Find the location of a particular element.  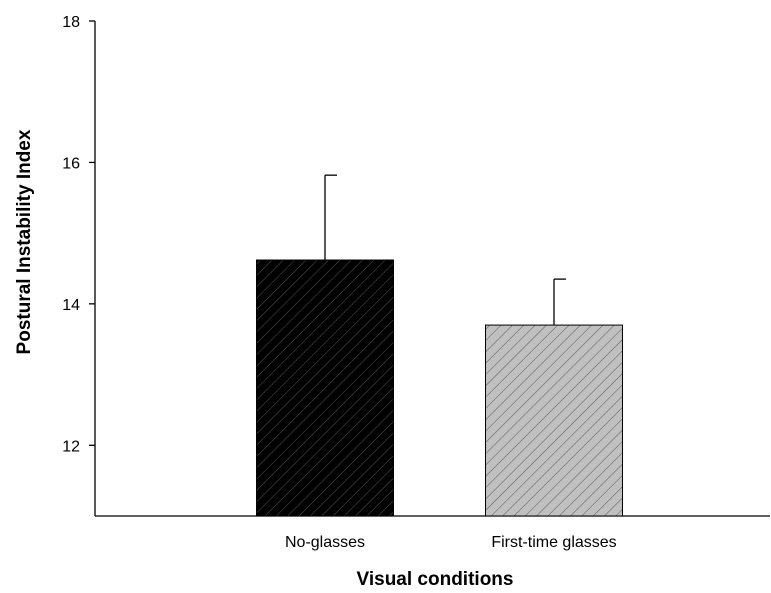

y-tick-label: 18 is located at coordinates (71, 22).